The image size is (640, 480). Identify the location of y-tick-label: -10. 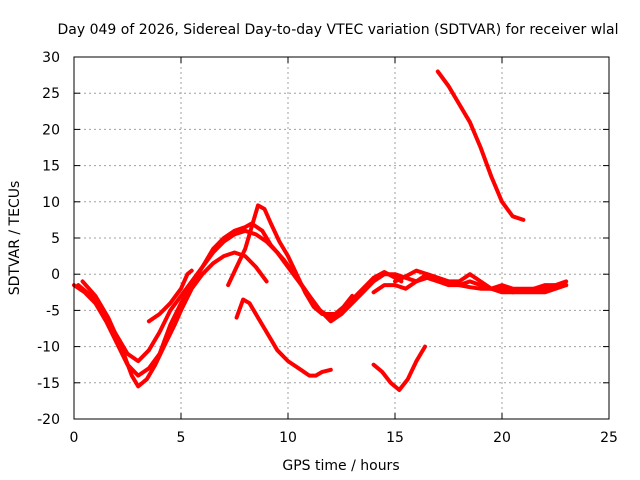
(48, 348).